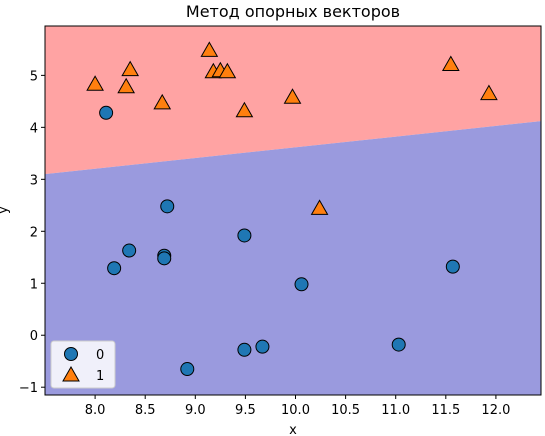 This screenshot has height=436, width=545. What do you see at coordinates (195, 410) in the screenshot?
I see `x-tick-label-2: 9.0` at bounding box center [195, 410].